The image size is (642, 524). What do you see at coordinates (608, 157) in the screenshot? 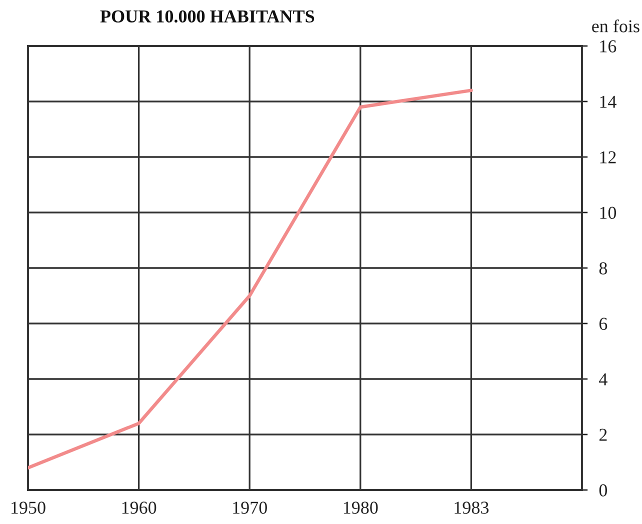
I see `y-tick-label: 12` at bounding box center [608, 157].